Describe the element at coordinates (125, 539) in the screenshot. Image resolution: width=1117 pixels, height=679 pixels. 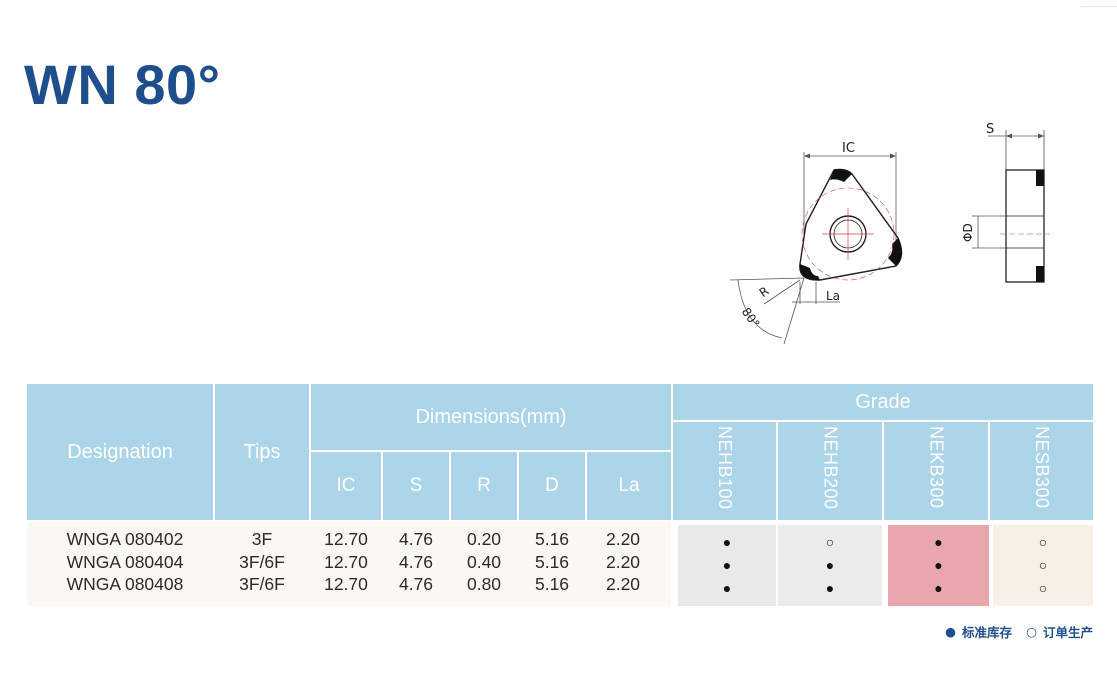
I see `table-row-1-designation: WNGA 080402` at that location.